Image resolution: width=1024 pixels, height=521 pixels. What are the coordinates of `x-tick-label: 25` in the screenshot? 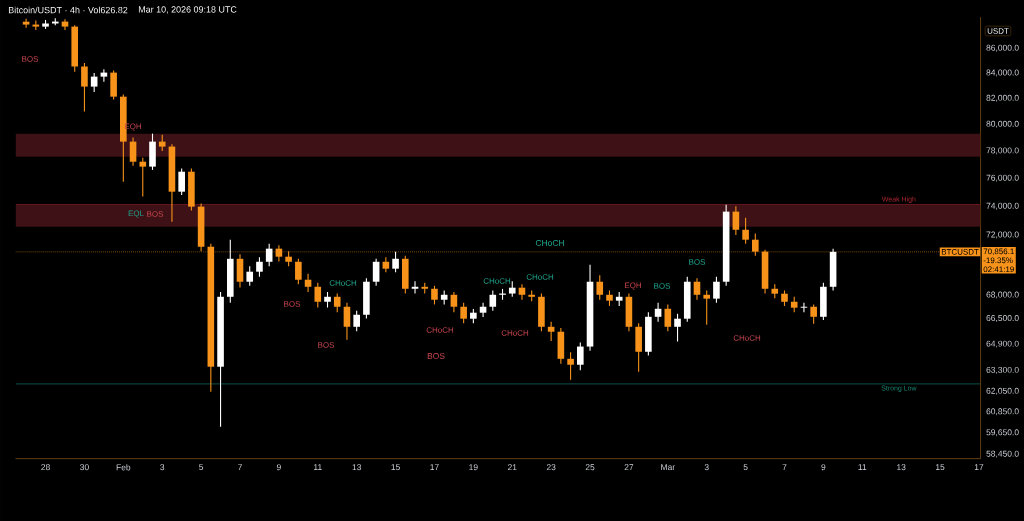 It's located at (590, 467).